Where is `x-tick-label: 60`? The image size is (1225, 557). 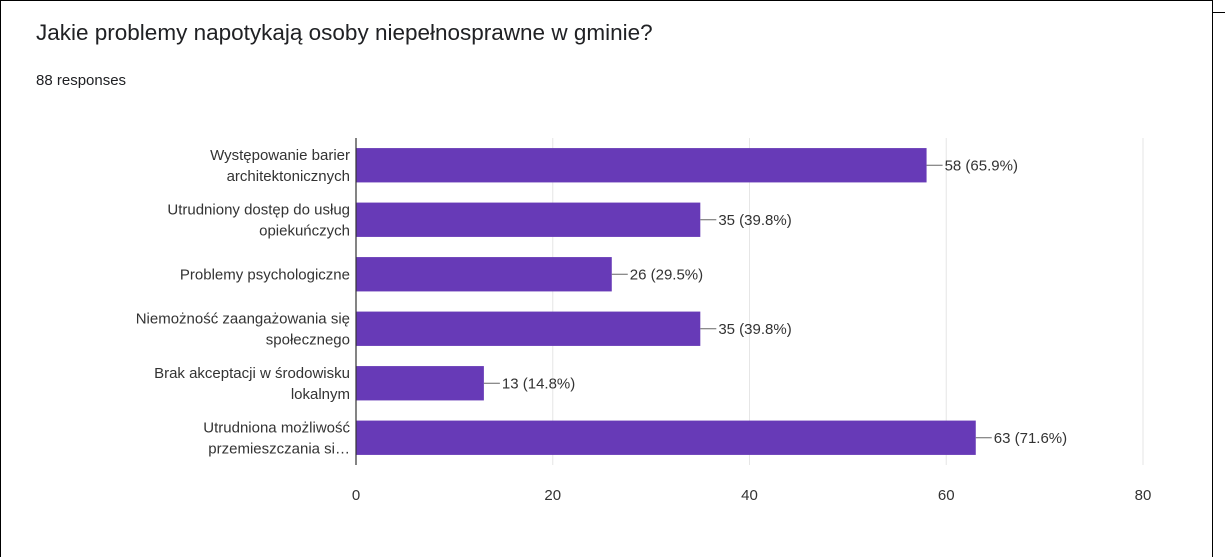 x-tick-label: 60 is located at coordinates (946, 495).